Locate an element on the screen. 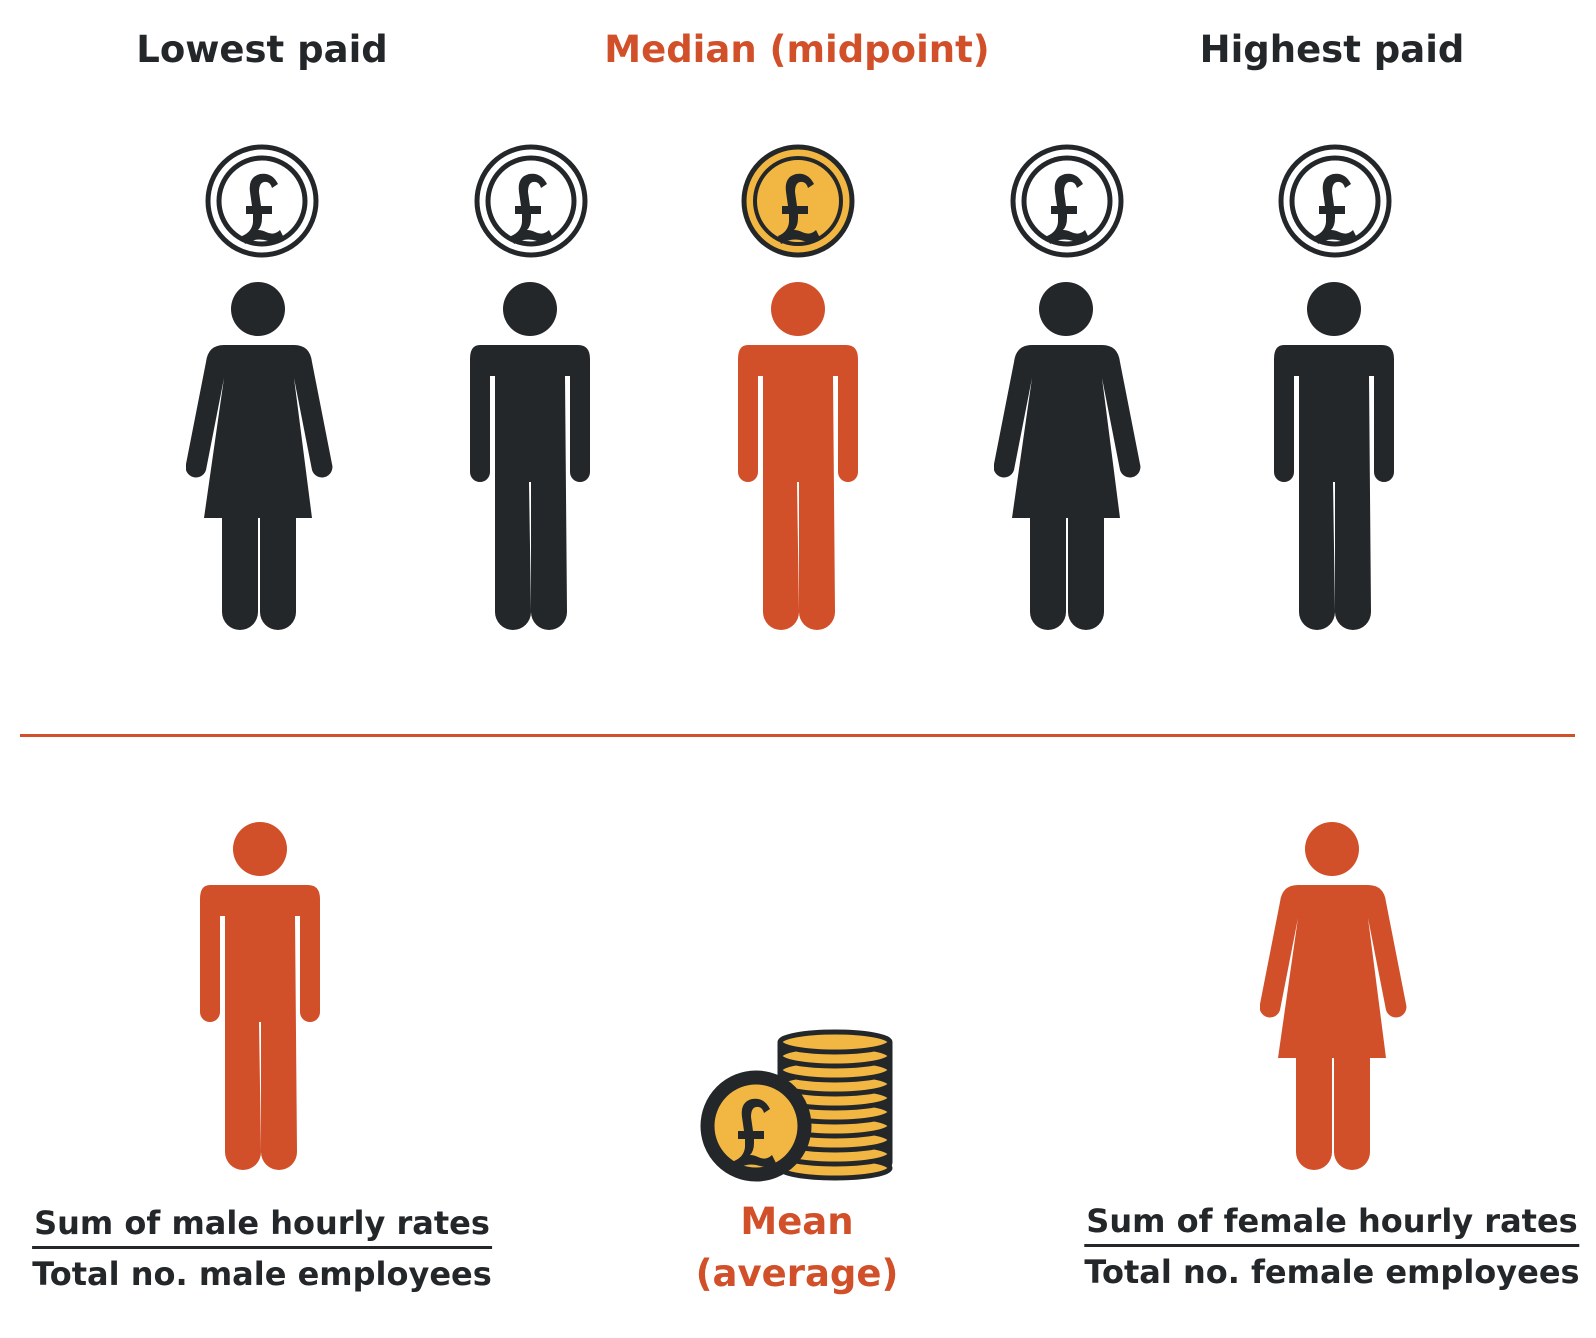 The image size is (1596, 1338). mean-subtitle: (average) is located at coordinates (797, 1273).